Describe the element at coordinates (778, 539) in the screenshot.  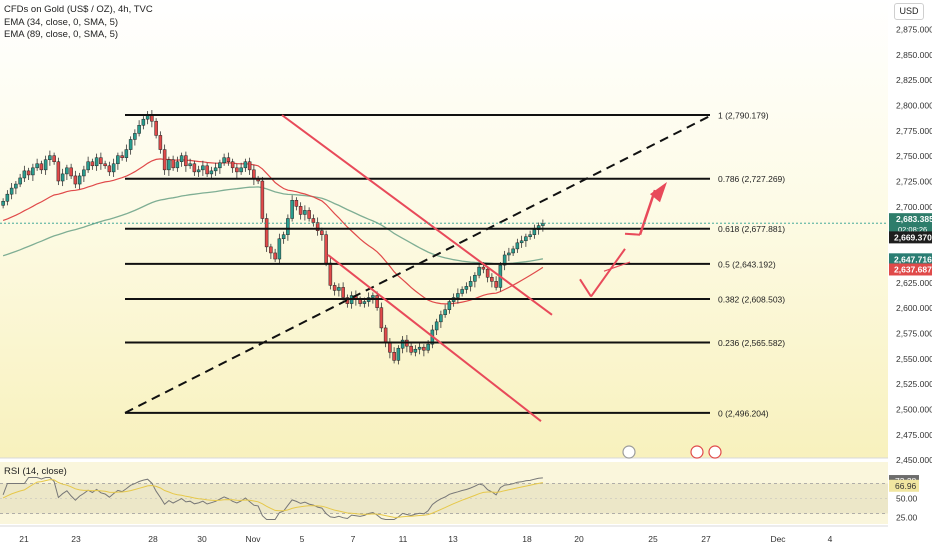
I see `x-tick-label: Dec` at that location.